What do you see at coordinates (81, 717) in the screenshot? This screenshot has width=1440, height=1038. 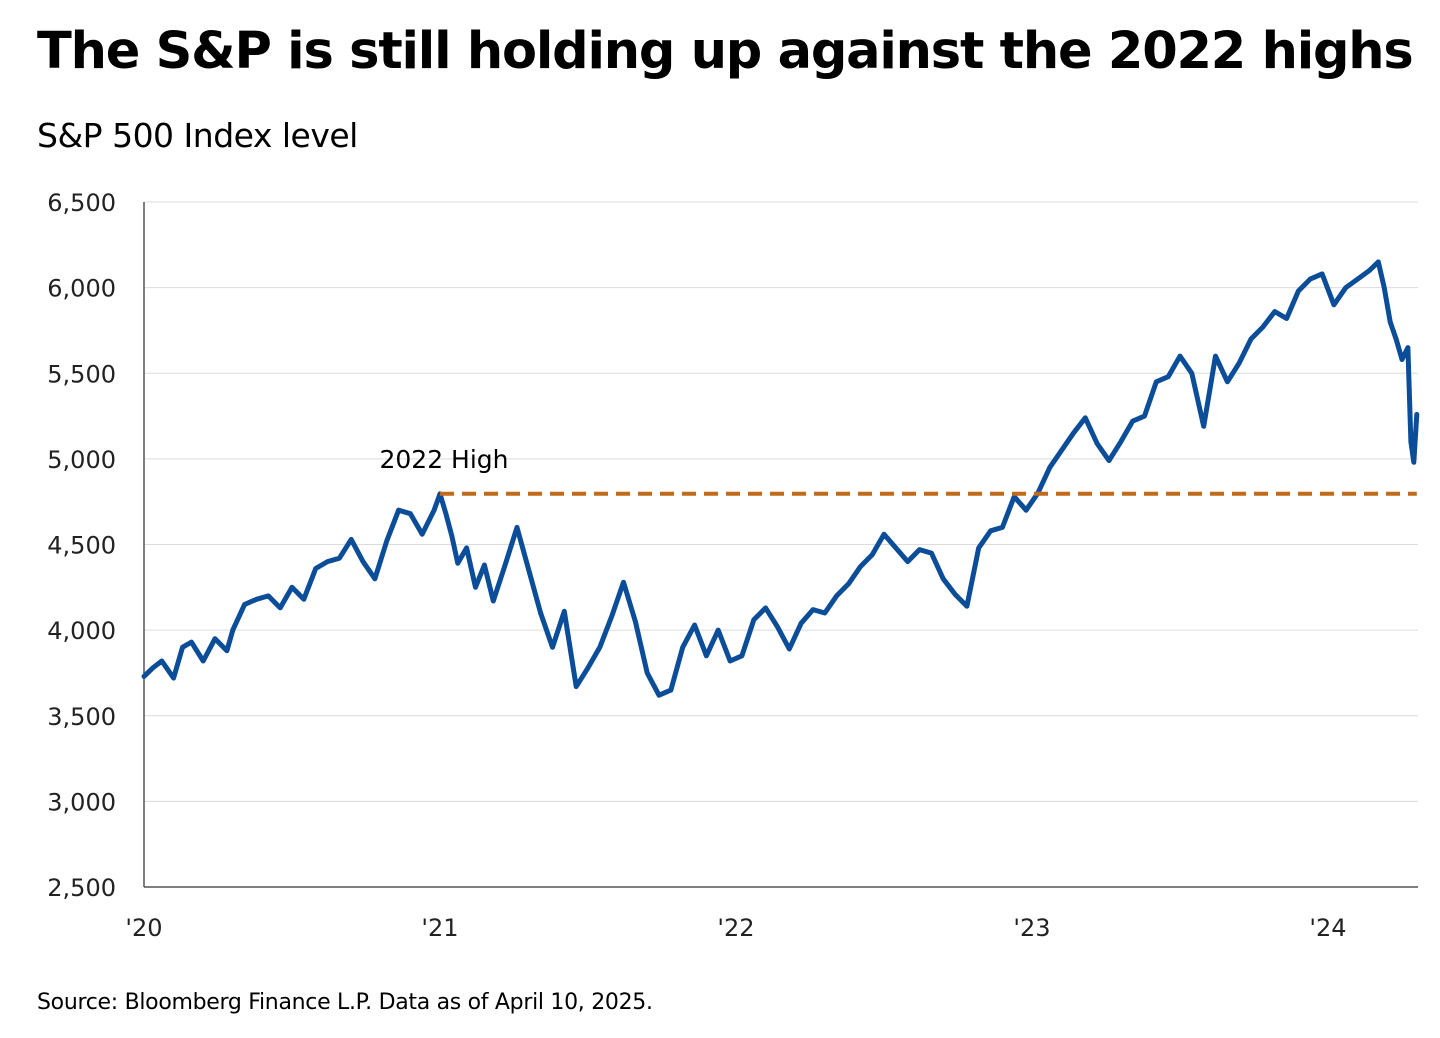 I see `y-tick-label: 3,500` at bounding box center [81, 717].